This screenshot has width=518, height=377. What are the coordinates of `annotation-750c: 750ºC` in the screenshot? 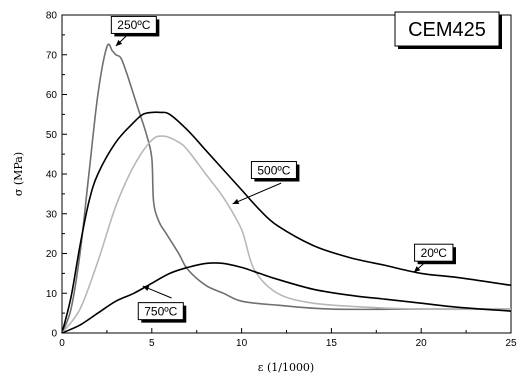 It's located at (162, 304).